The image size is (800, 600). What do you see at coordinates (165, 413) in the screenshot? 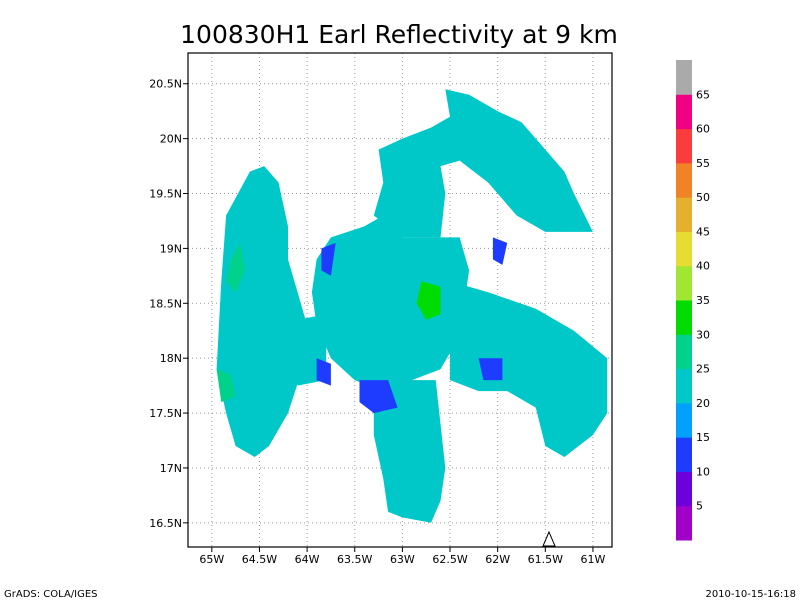
I see `y-tick-label-2: 17.5N` at bounding box center [165, 413].